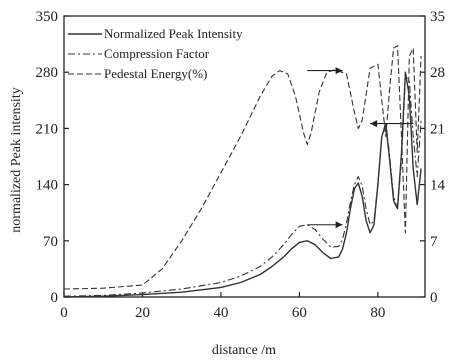  What do you see at coordinates (55, 298) in the screenshot?
I see `y-tick-label: 0` at bounding box center [55, 298].